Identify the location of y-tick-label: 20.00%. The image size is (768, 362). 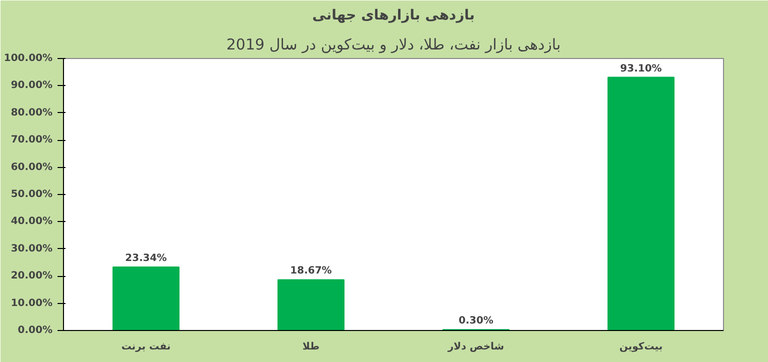
(31, 276).